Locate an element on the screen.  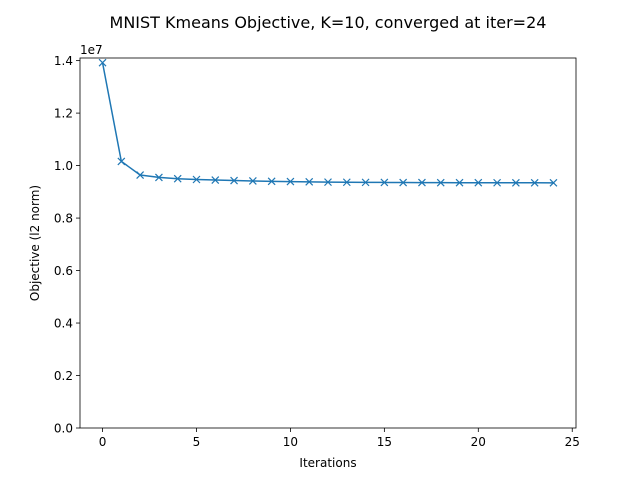
y-tick-label: 1.0 is located at coordinates (63, 166).